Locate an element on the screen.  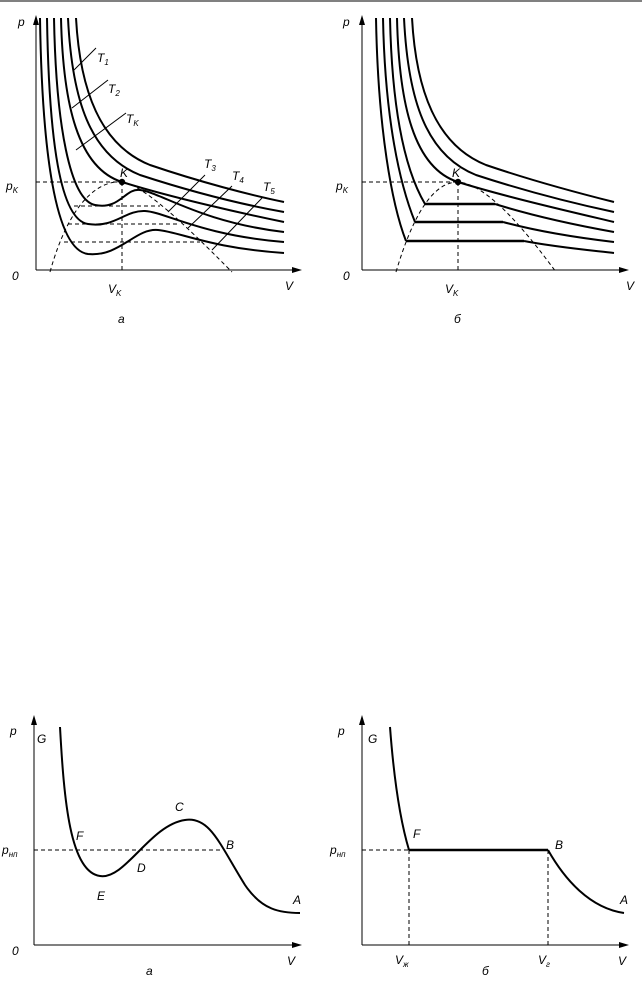
top-b-caption: б is located at coordinates (458, 319).